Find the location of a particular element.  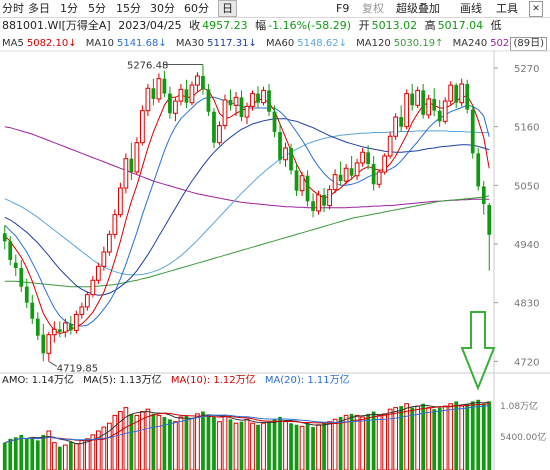

tab-adjust: 复权 is located at coordinates (373, 8).